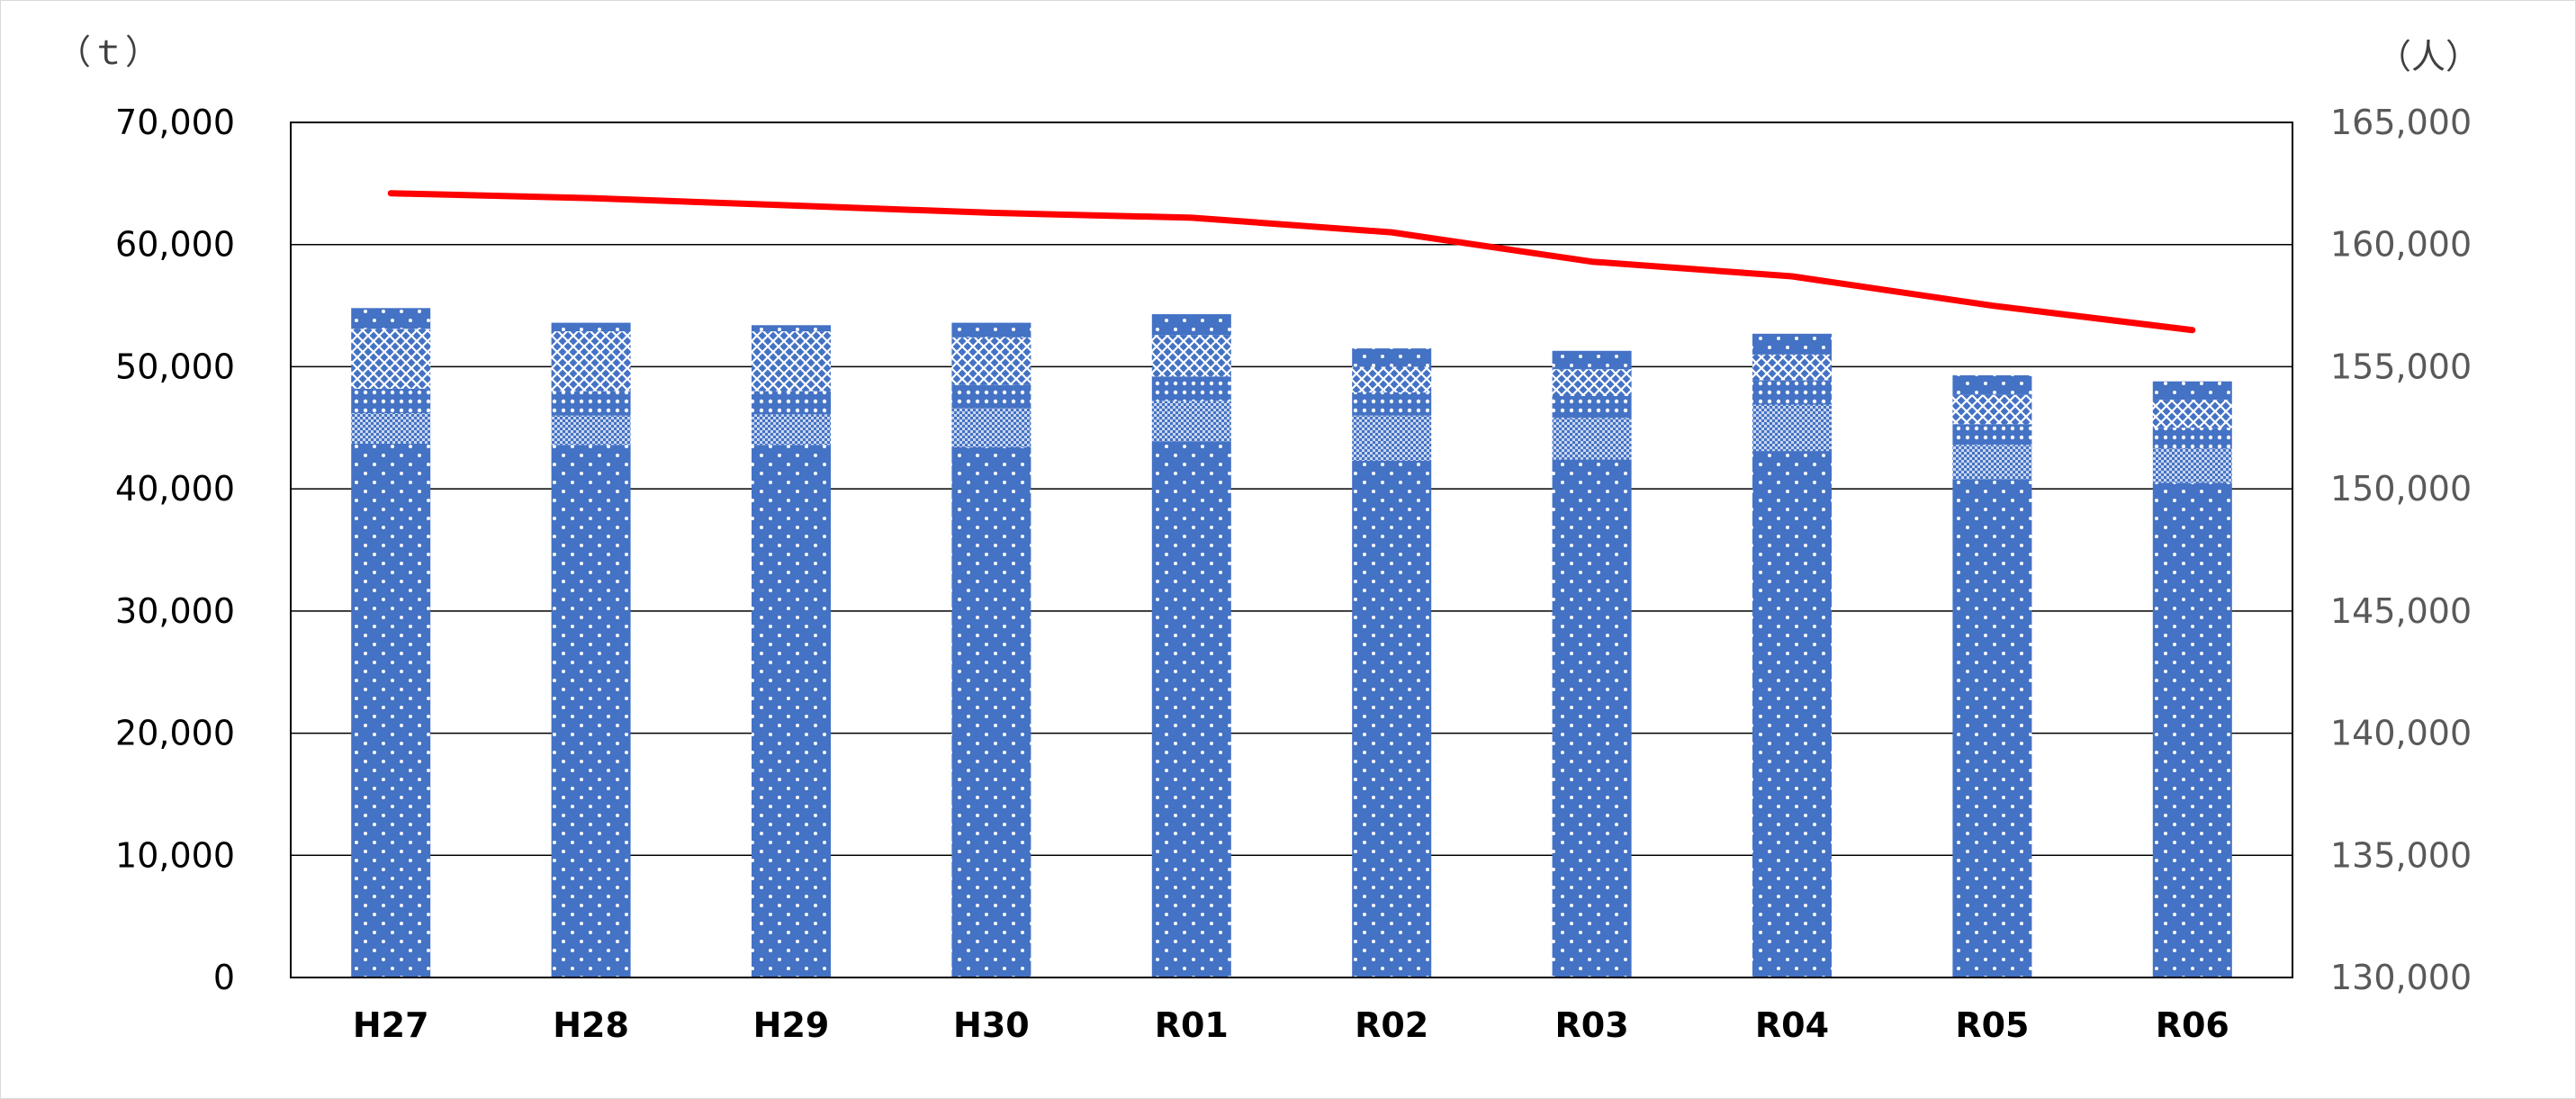 The image size is (2576, 1099). What do you see at coordinates (1592, 1025) in the screenshot?
I see `x-tick-label: R03` at bounding box center [1592, 1025].